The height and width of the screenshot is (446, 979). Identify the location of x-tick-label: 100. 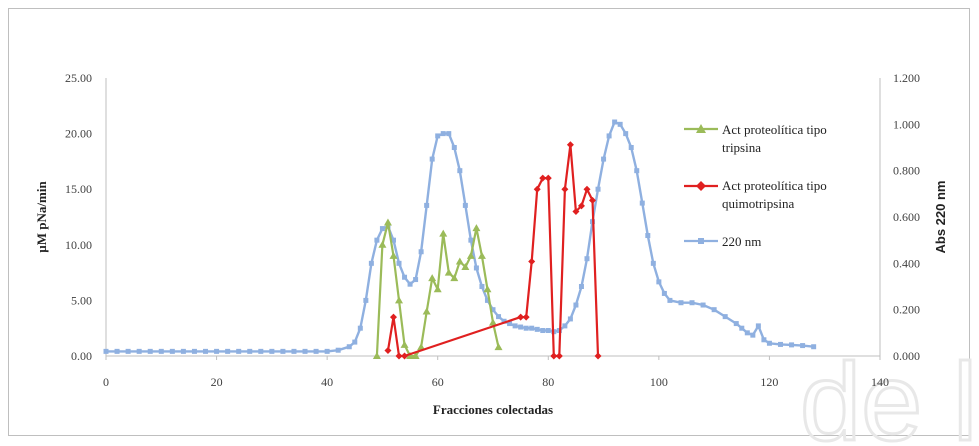
(659, 382).